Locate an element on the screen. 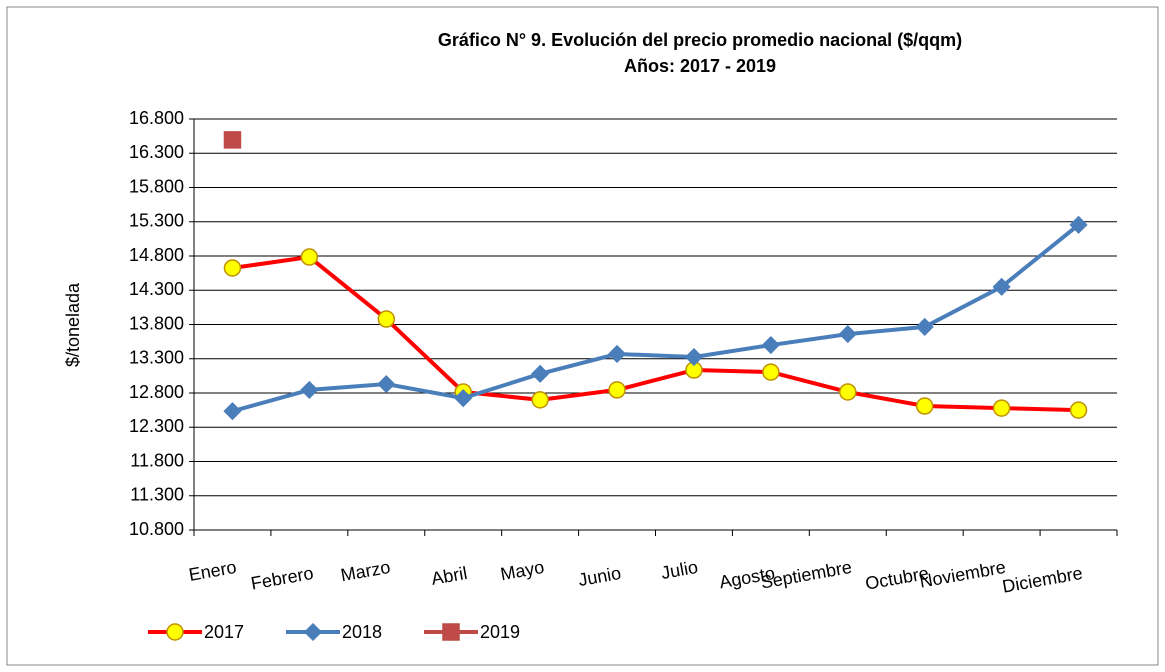 The height and width of the screenshot is (672, 1165). y-tick-label: 11.300 is located at coordinates (157, 495).